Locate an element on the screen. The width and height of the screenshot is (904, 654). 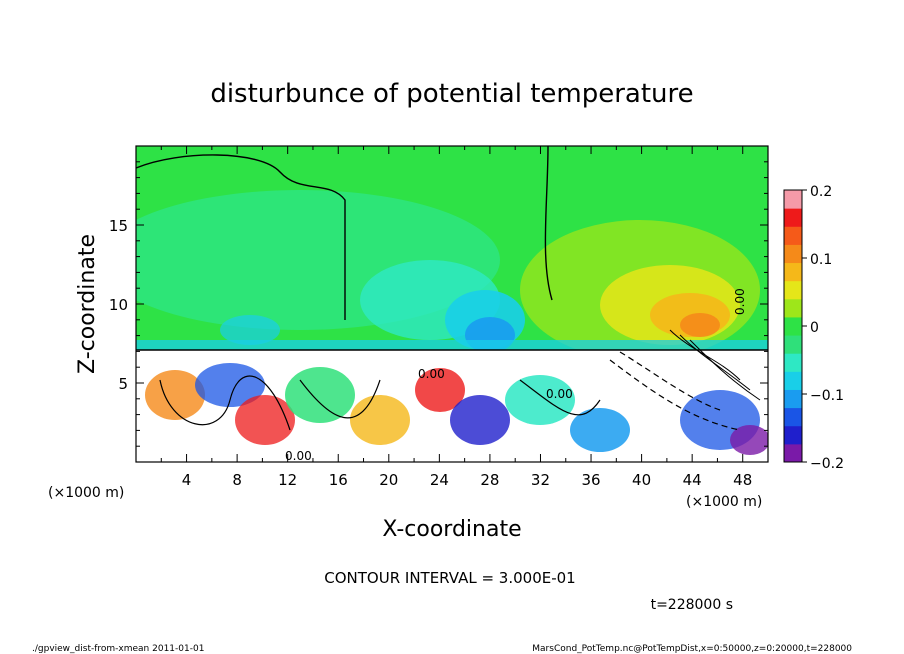
x-unit-label: (×1000 m) is located at coordinates (724, 502).